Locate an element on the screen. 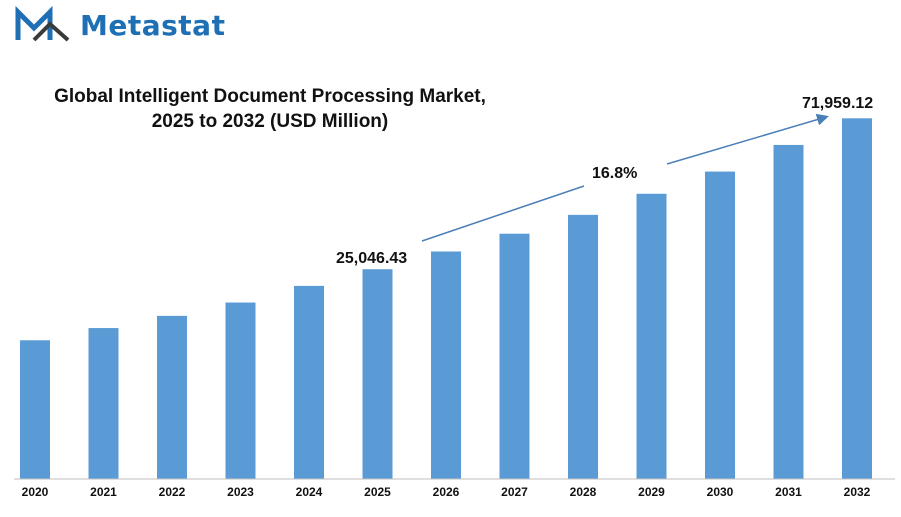 Image resolution: width=901 pixels, height=517 pixels. x-tick-label-2023: 2023 is located at coordinates (240, 492).